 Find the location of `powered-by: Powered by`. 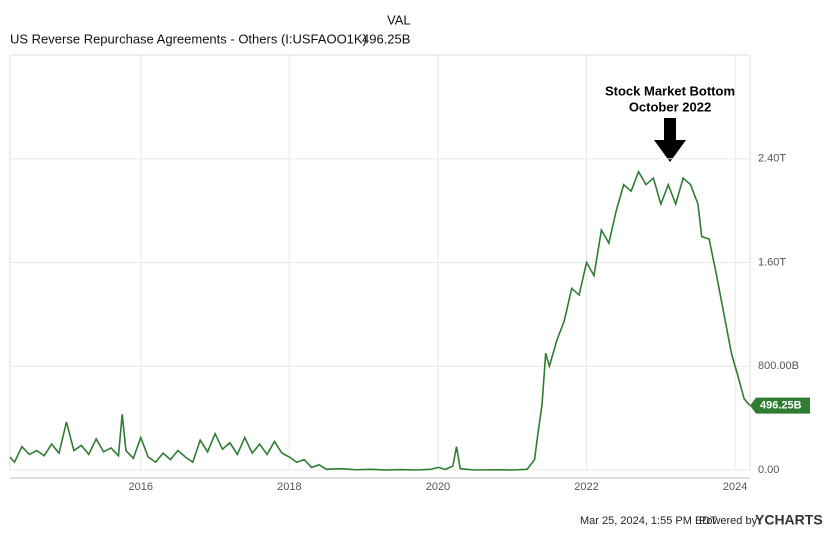

powered-by: Powered by is located at coordinates (728, 521).